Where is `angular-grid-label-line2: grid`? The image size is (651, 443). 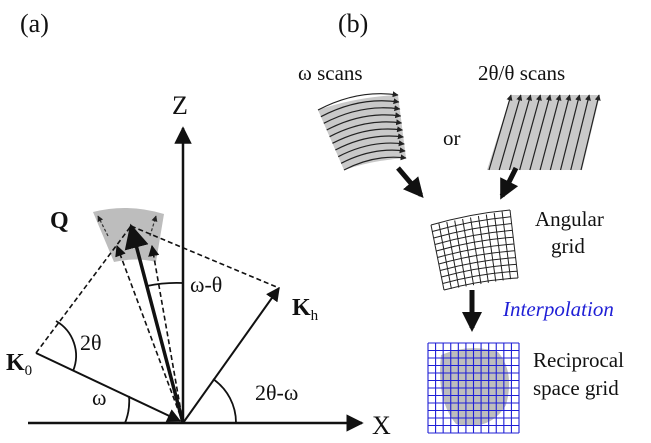
angular-grid-label-line2: grid is located at coordinates (568, 246).